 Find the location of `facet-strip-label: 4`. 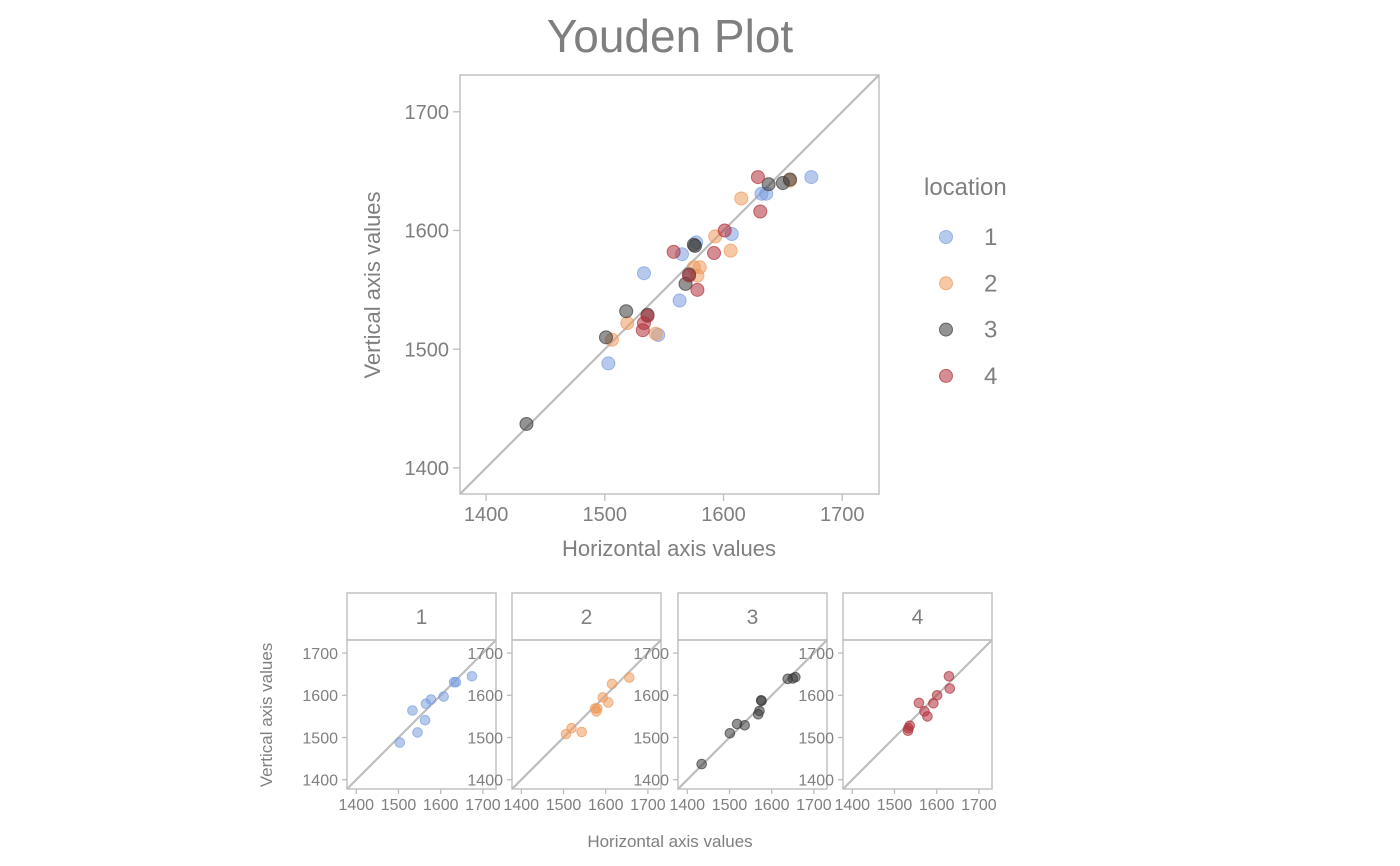

facet-strip-label: 4 is located at coordinates (918, 617).